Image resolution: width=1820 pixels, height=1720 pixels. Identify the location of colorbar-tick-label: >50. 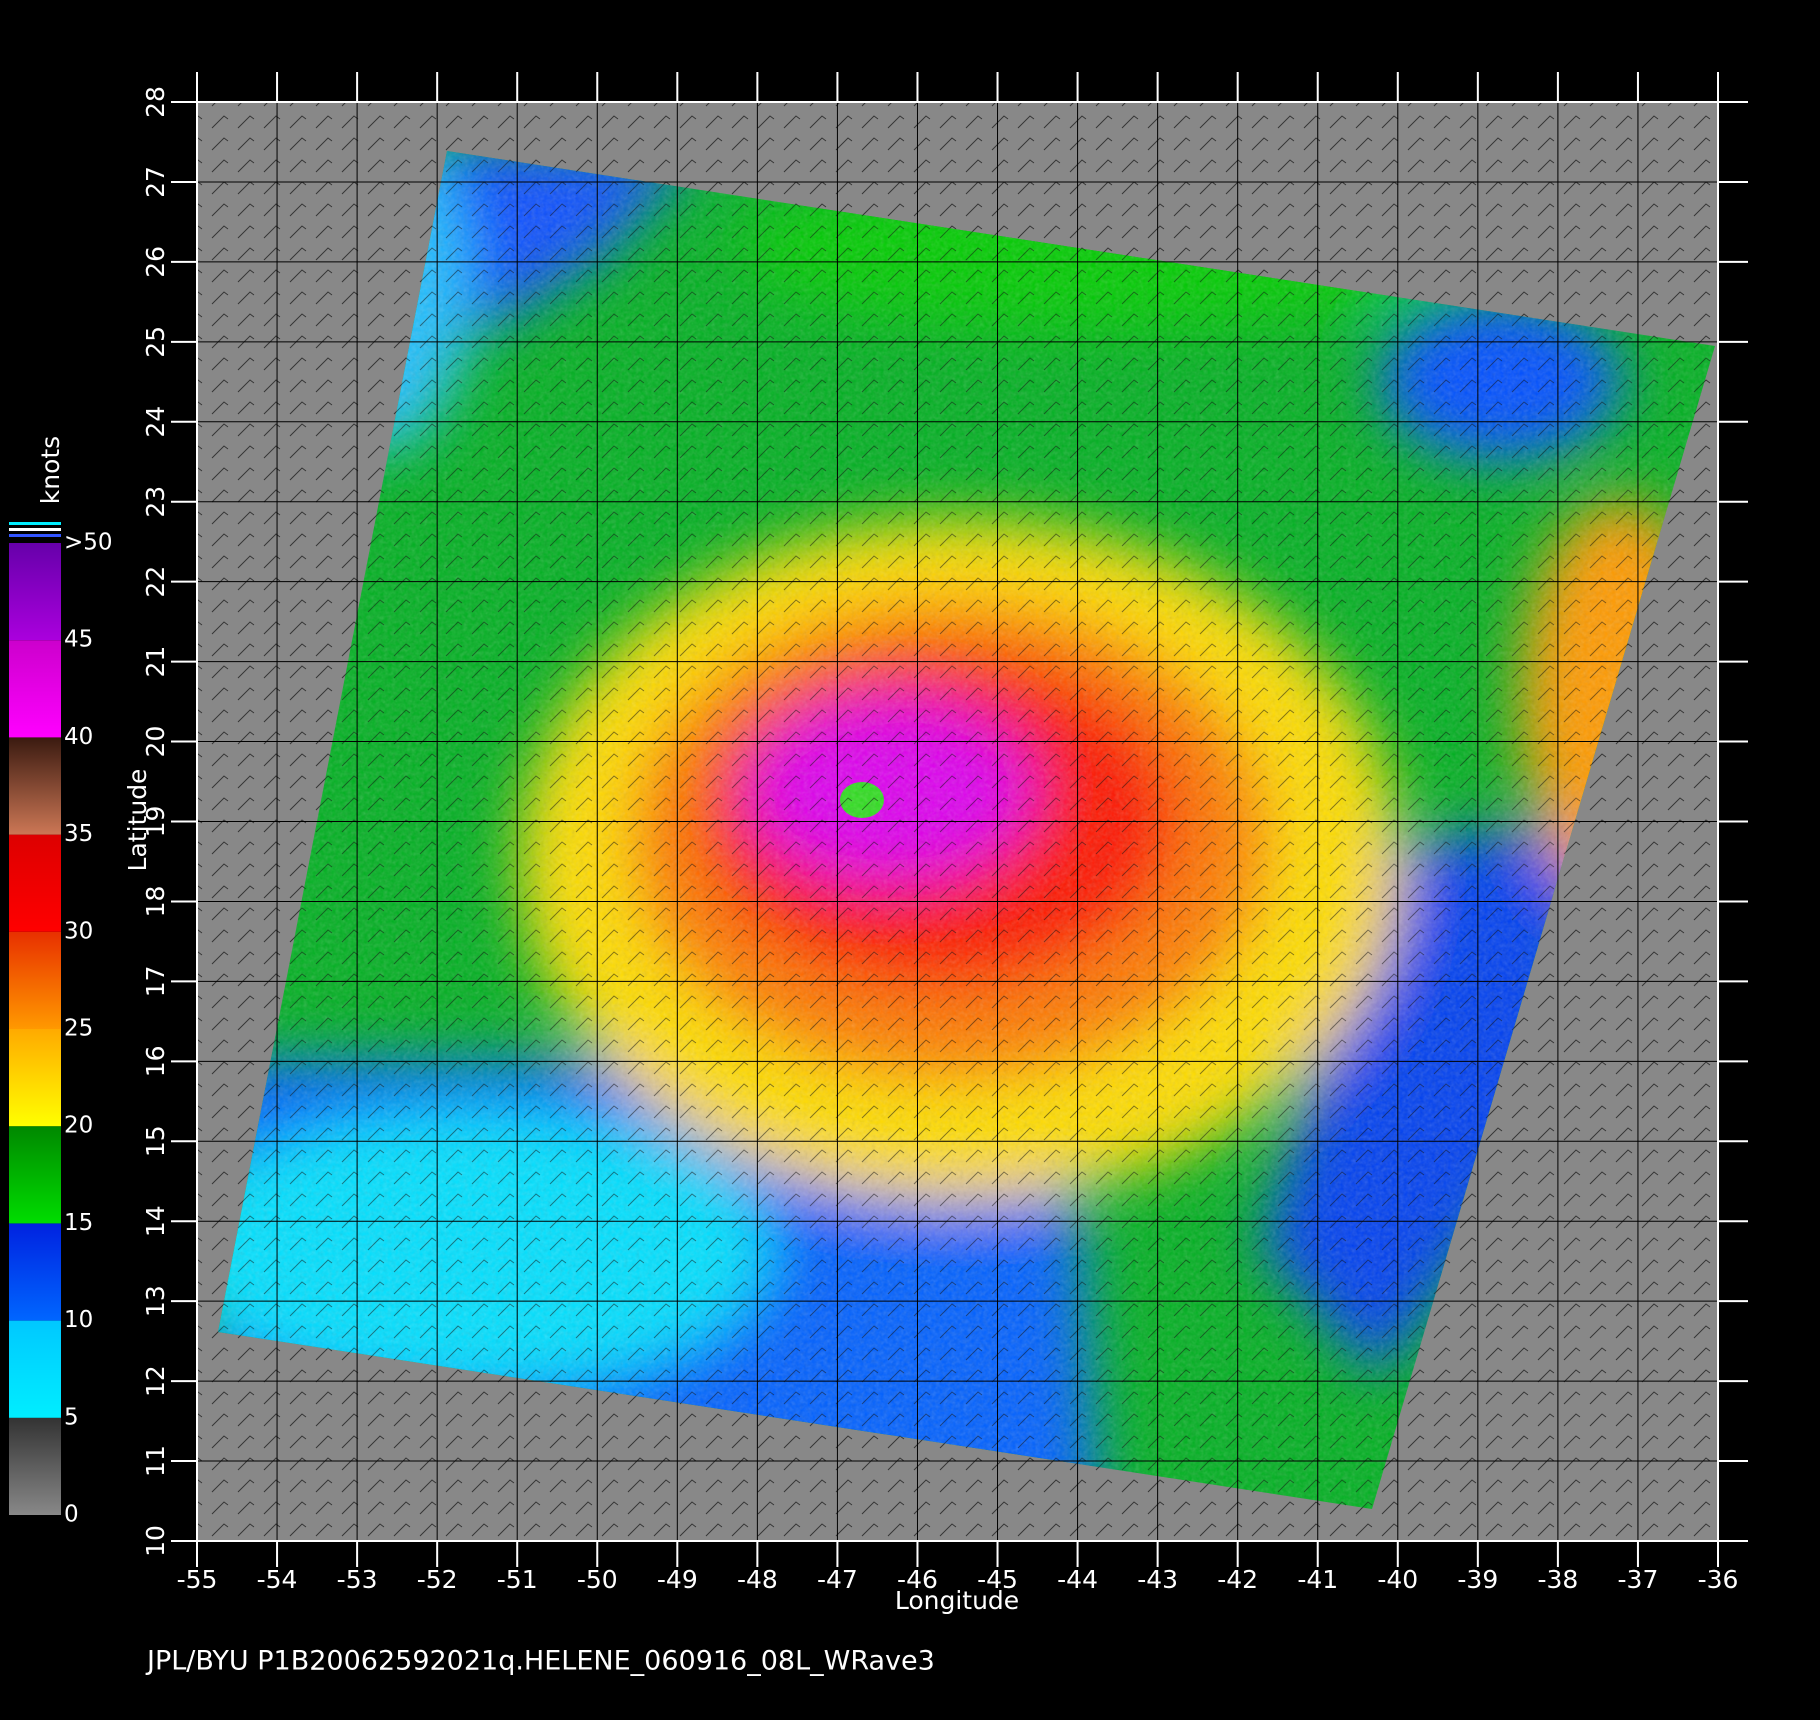
(88, 543).